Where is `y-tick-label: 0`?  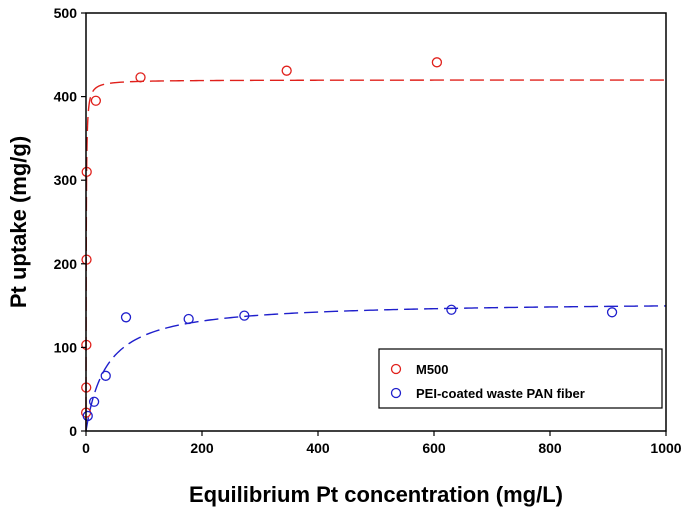 y-tick-label: 0 is located at coordinates (73, 431).